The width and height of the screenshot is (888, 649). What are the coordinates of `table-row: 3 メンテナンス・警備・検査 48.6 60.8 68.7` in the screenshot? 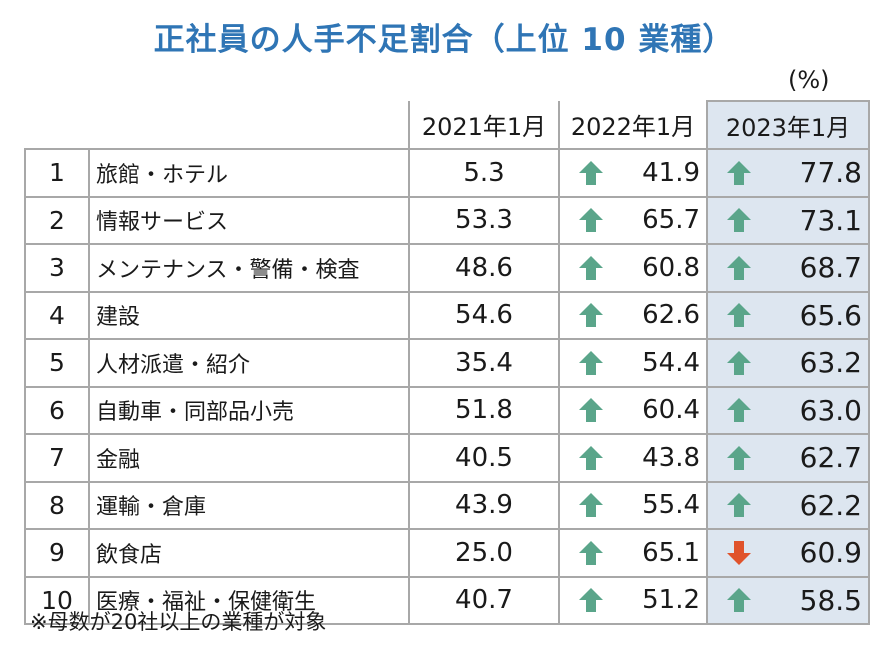 It's located at (447, 267).